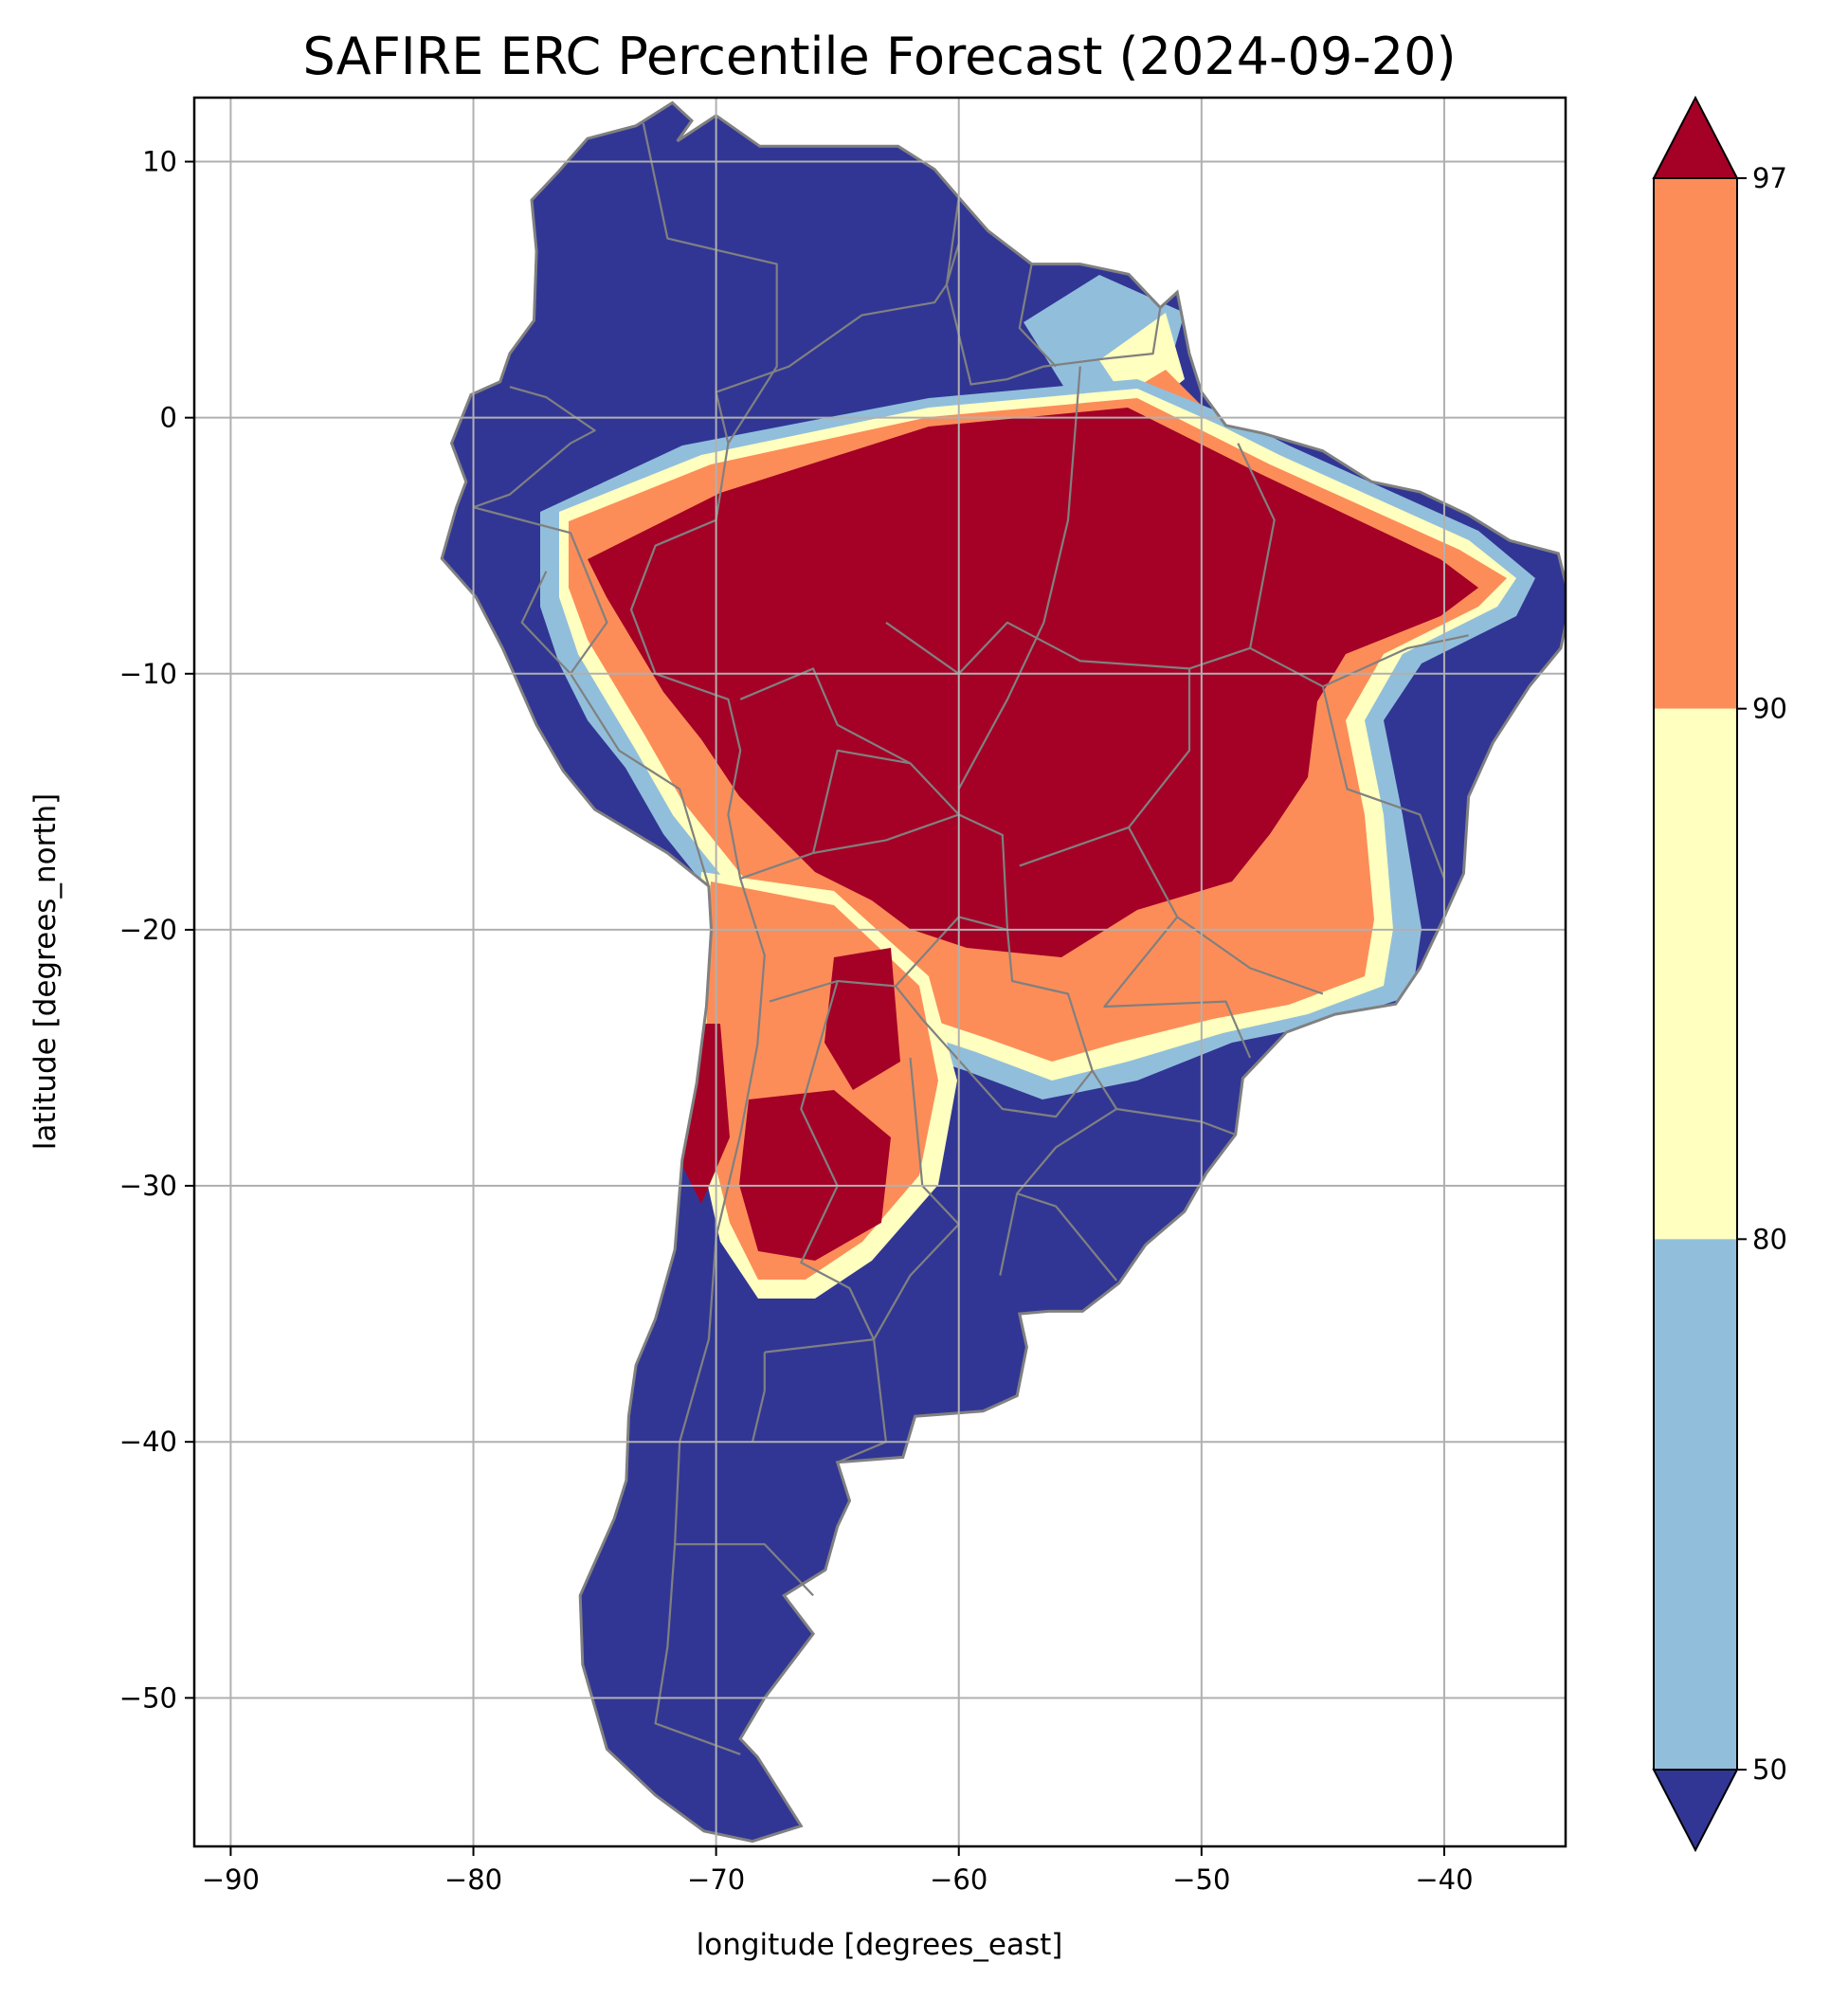  I want to click on x-tick-label: −70, so click(716, 1880).